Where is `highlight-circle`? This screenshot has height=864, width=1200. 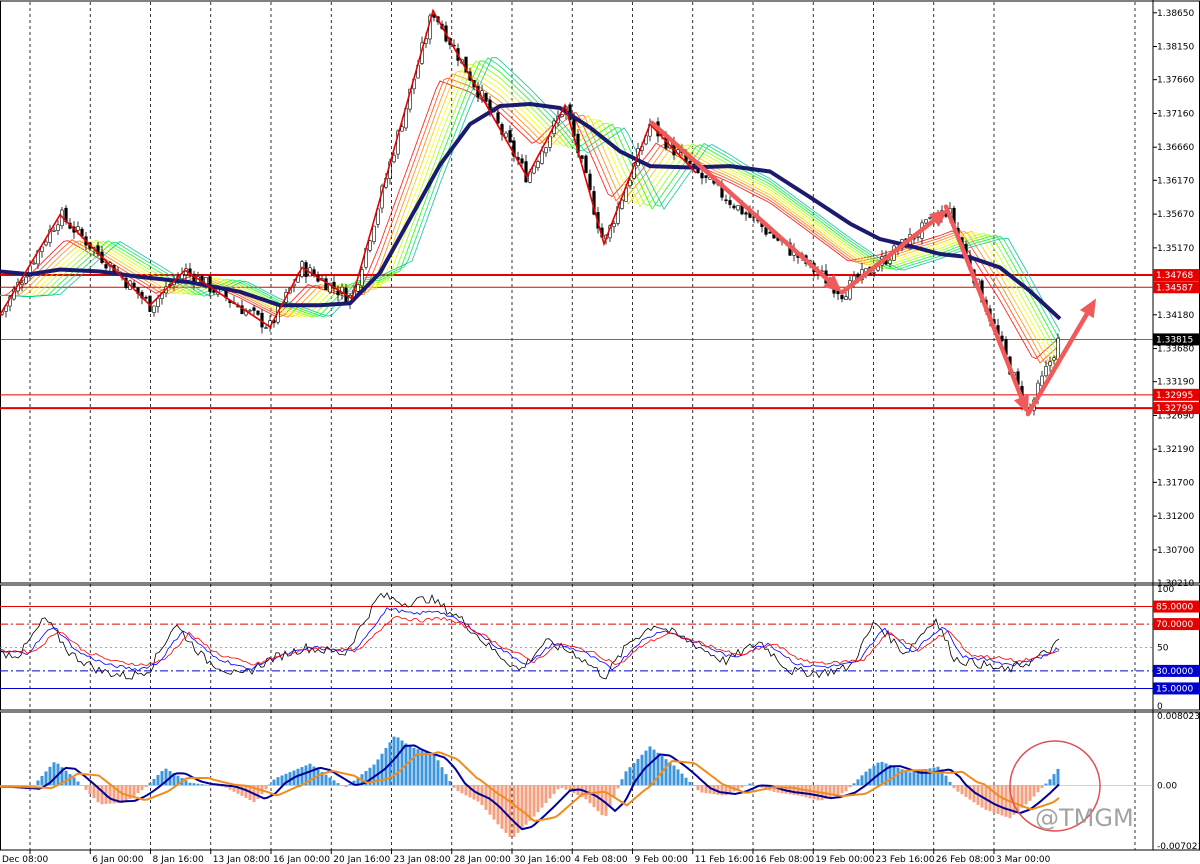
highlight-circle is located at coordinates (1055, 786).